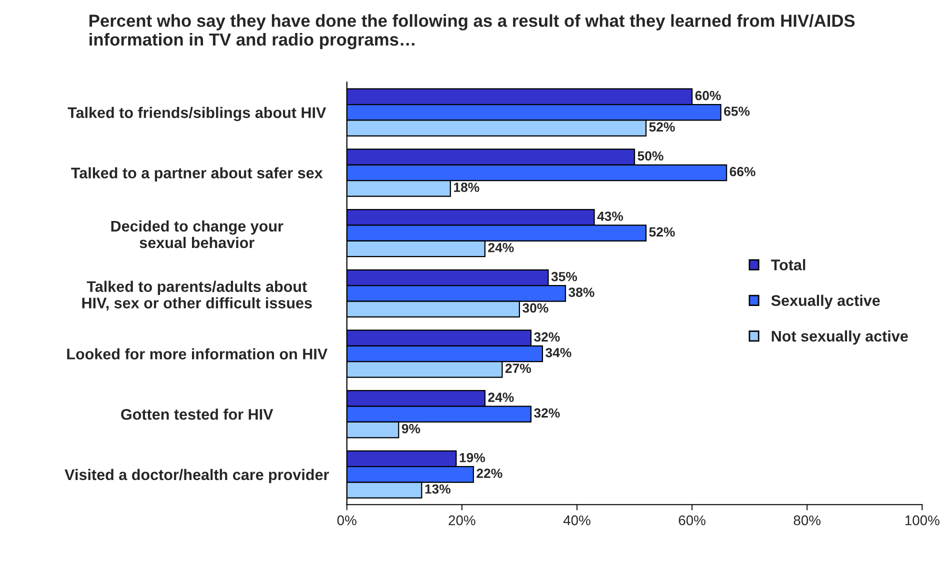 The image size is (940, 567). I want to click on x-tick-label: 20%, so click(462, 520).